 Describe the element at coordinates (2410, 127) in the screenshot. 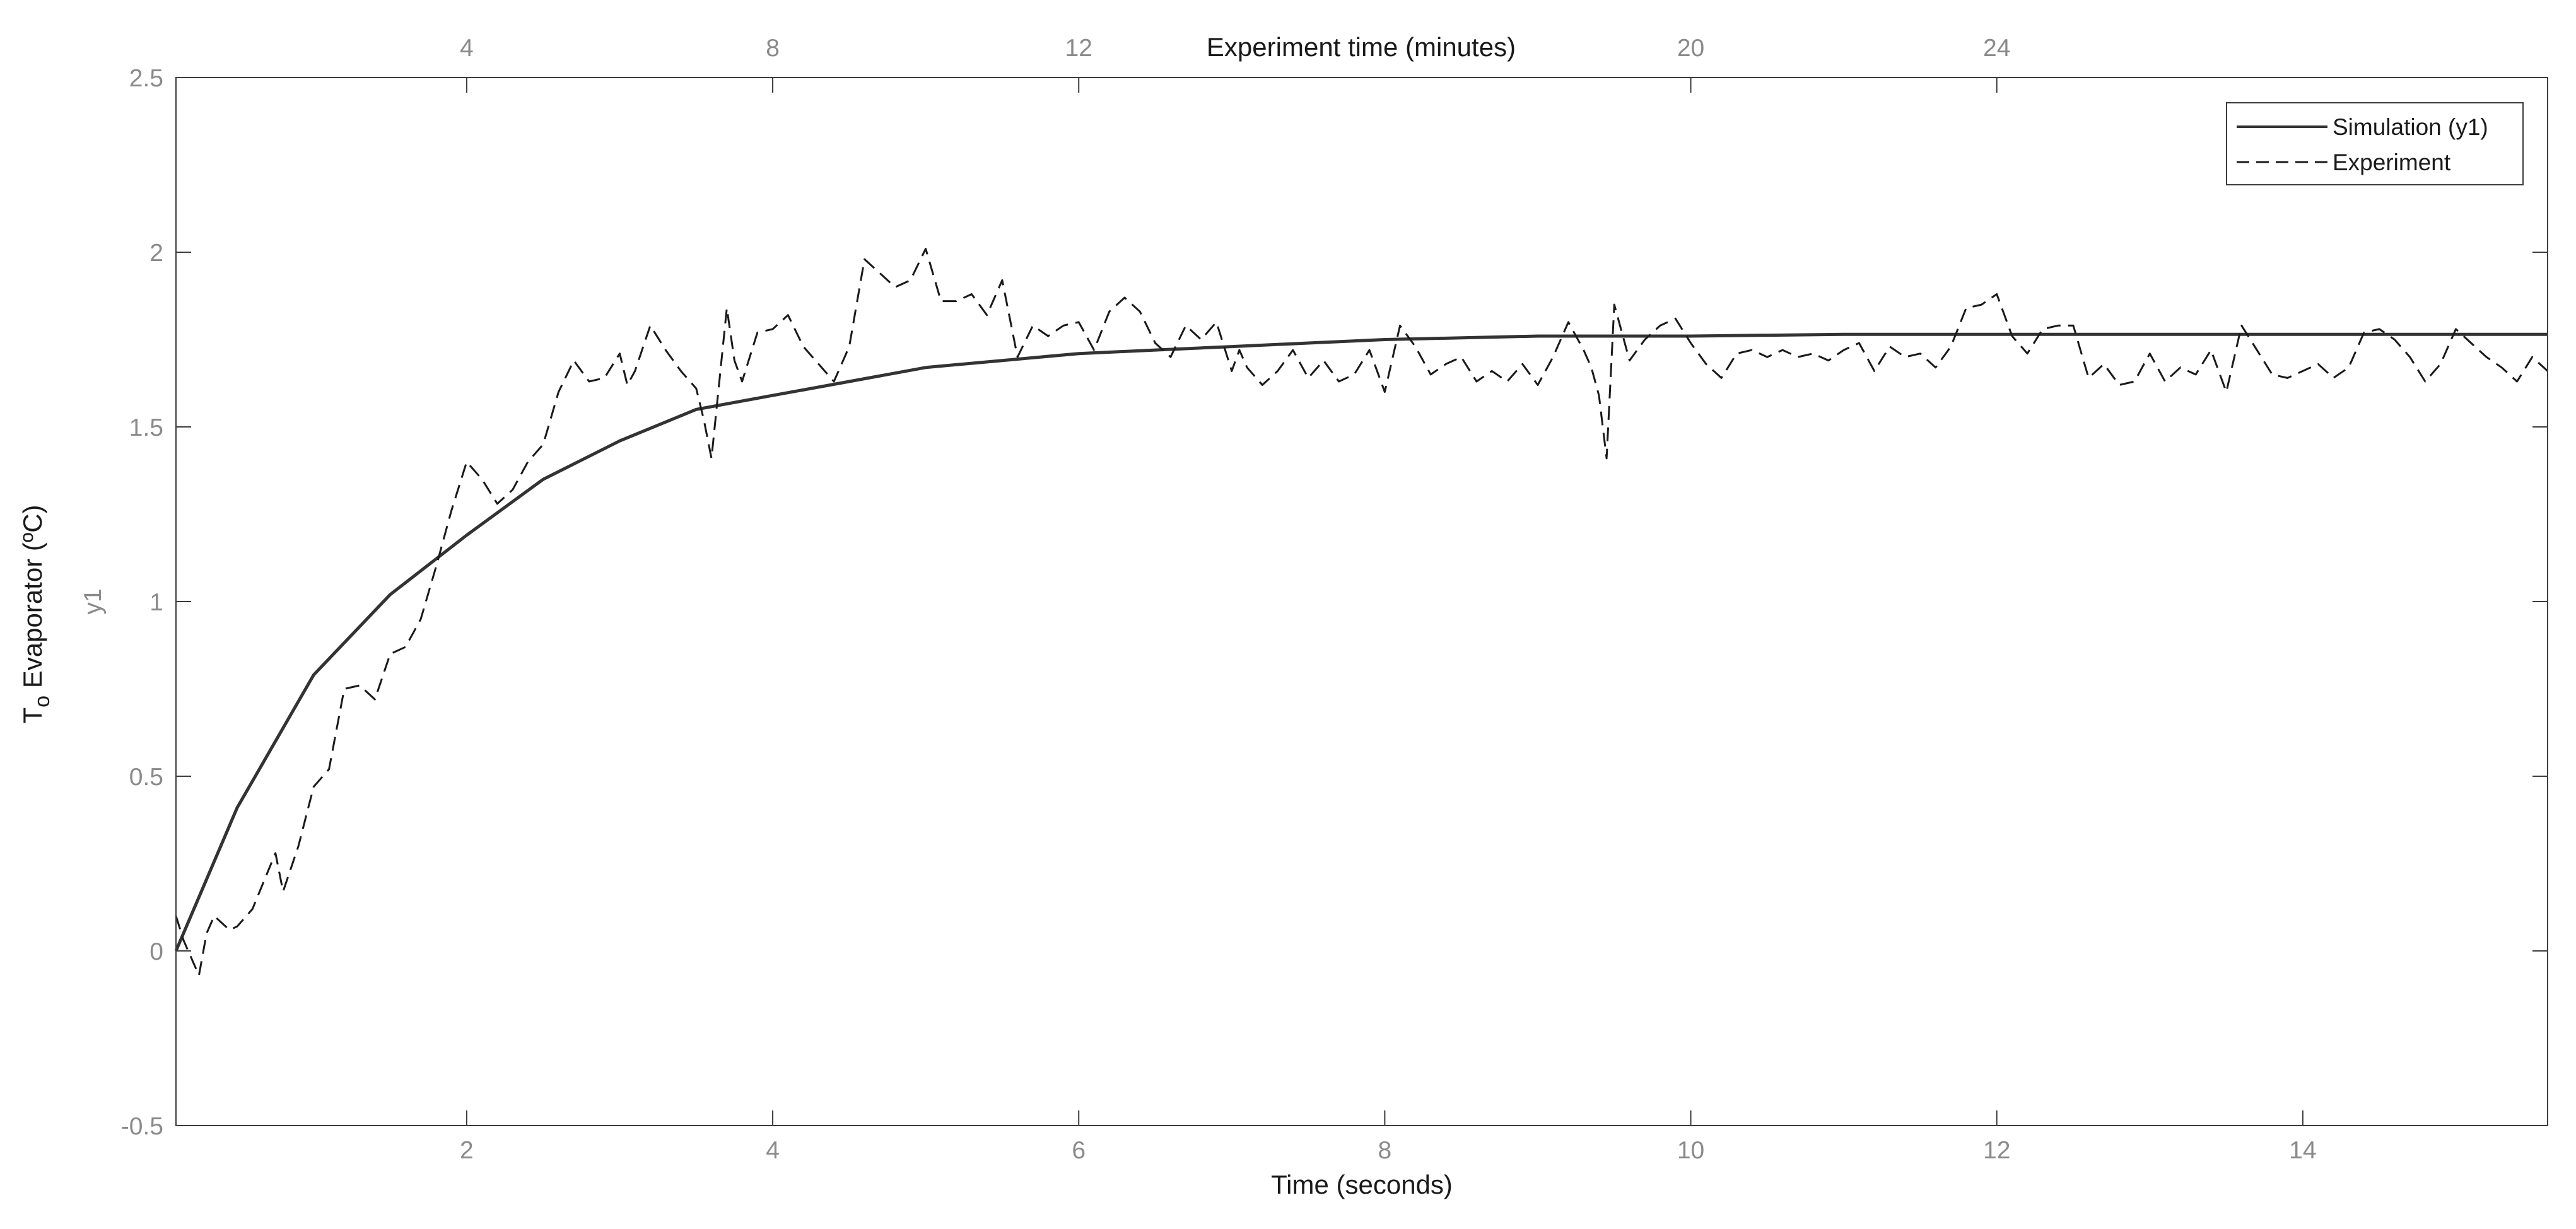

I see `legend-label-simulation: Simulation (y1)` at that location.